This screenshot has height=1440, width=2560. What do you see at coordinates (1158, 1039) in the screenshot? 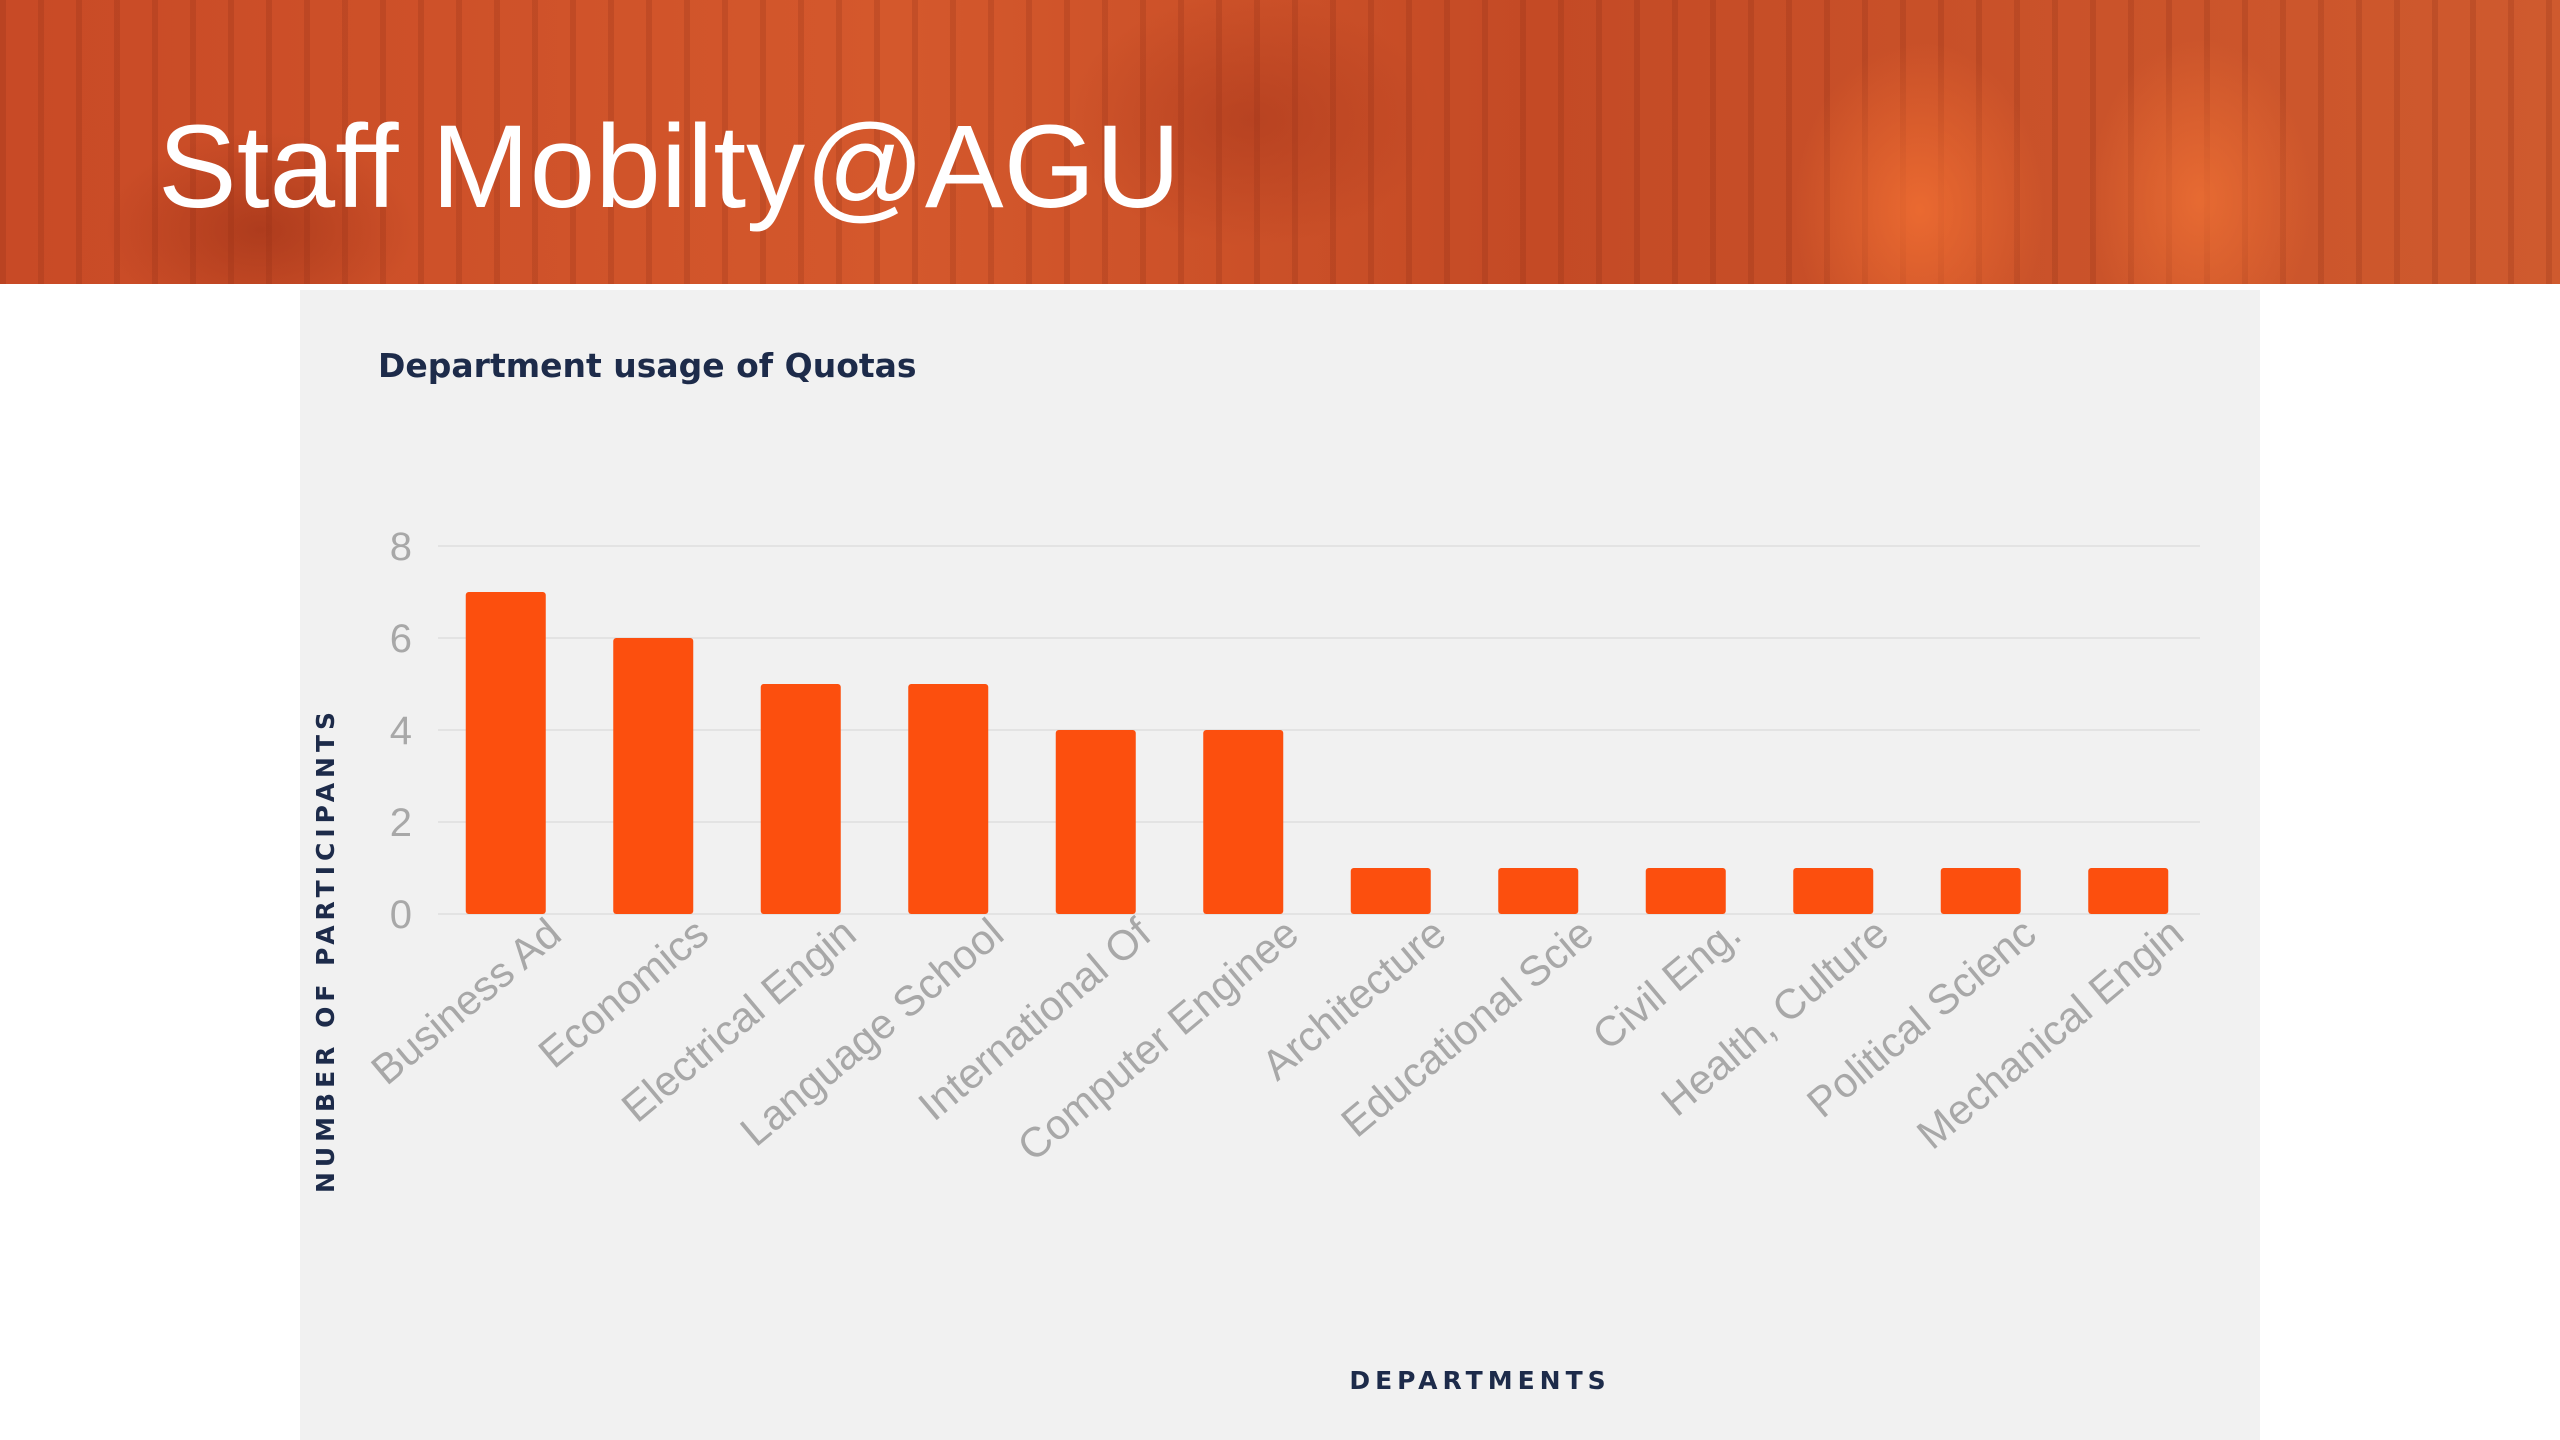
I see `x-tick-label: Computer Enginee` at bounding box center [1158, 1039].